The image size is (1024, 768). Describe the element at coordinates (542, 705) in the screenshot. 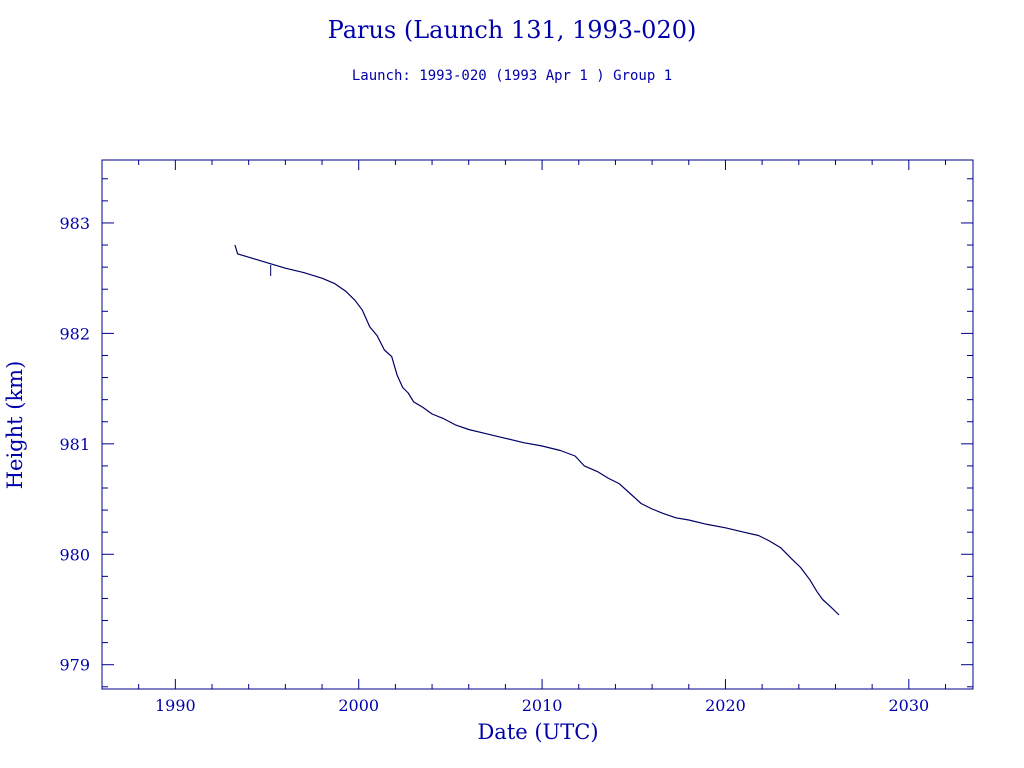

I see `x-tick-label: 2010` at that location.